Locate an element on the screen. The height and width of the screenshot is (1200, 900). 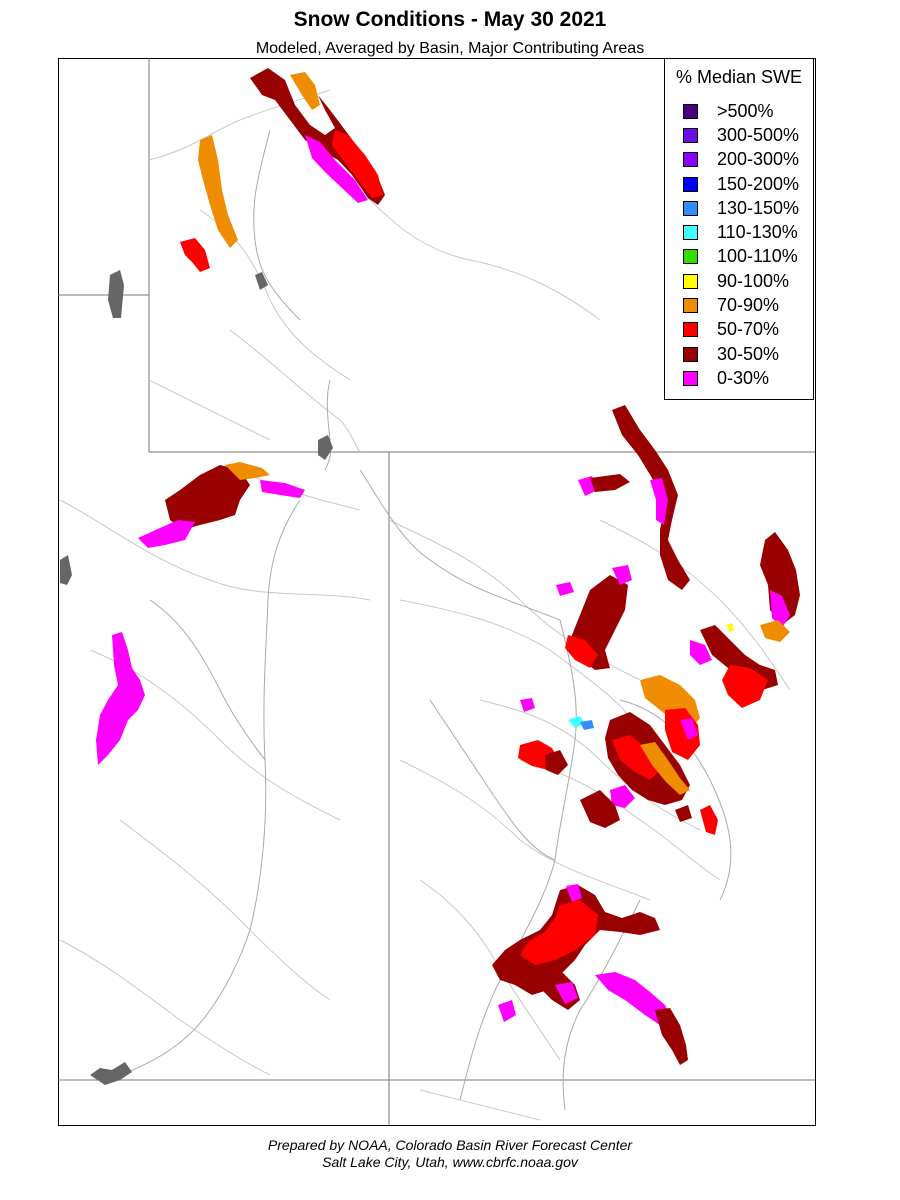
legend-label: 50-70% is located at coordinates (748, 329).